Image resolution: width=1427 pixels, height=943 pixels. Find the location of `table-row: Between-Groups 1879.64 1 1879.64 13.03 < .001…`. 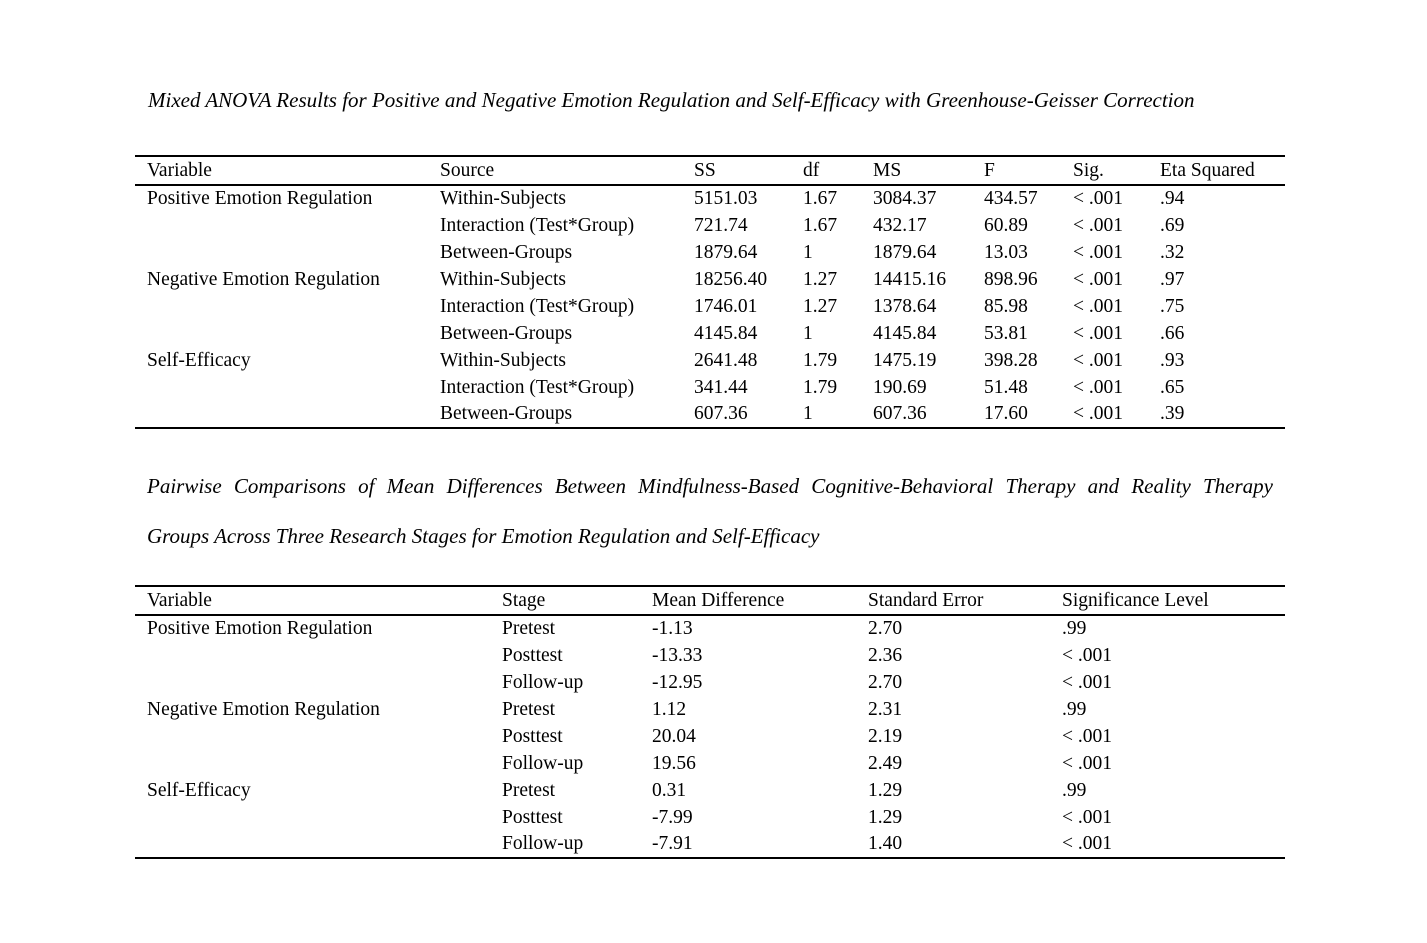

table-row: Between-Groups 1879.64 1 1879.64 13.03 < .001… is located at coordinates (710, 252).